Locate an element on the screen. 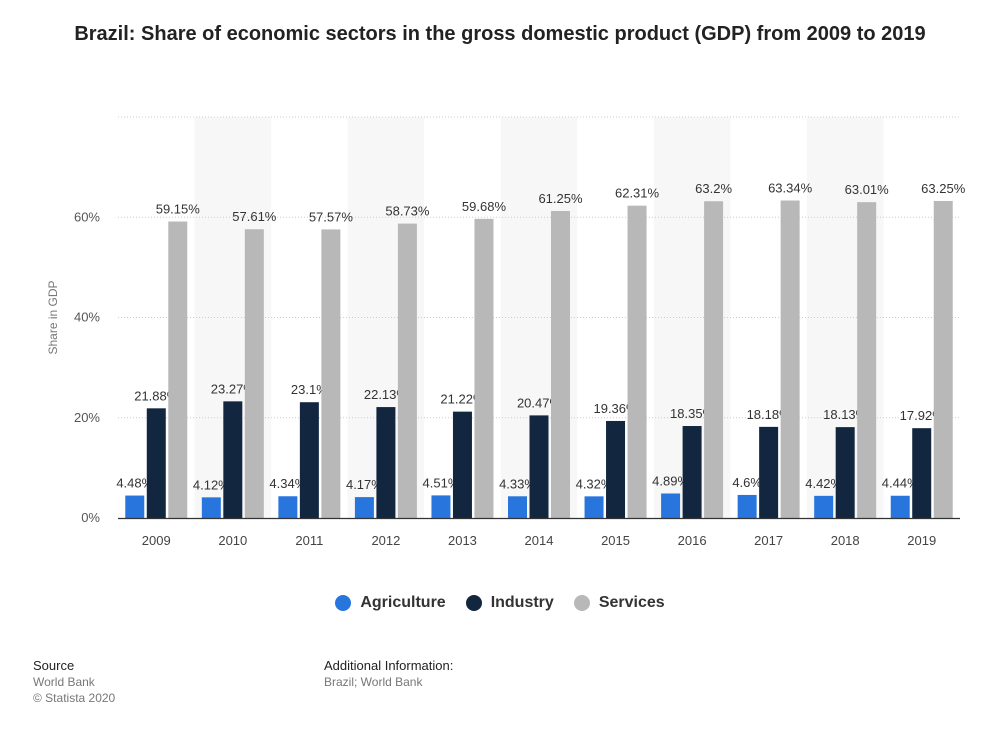 Image resolution: width=1000 pixels, height=743 pixels. data-label-industry: 23.1% is located at coordinates (309, 389).